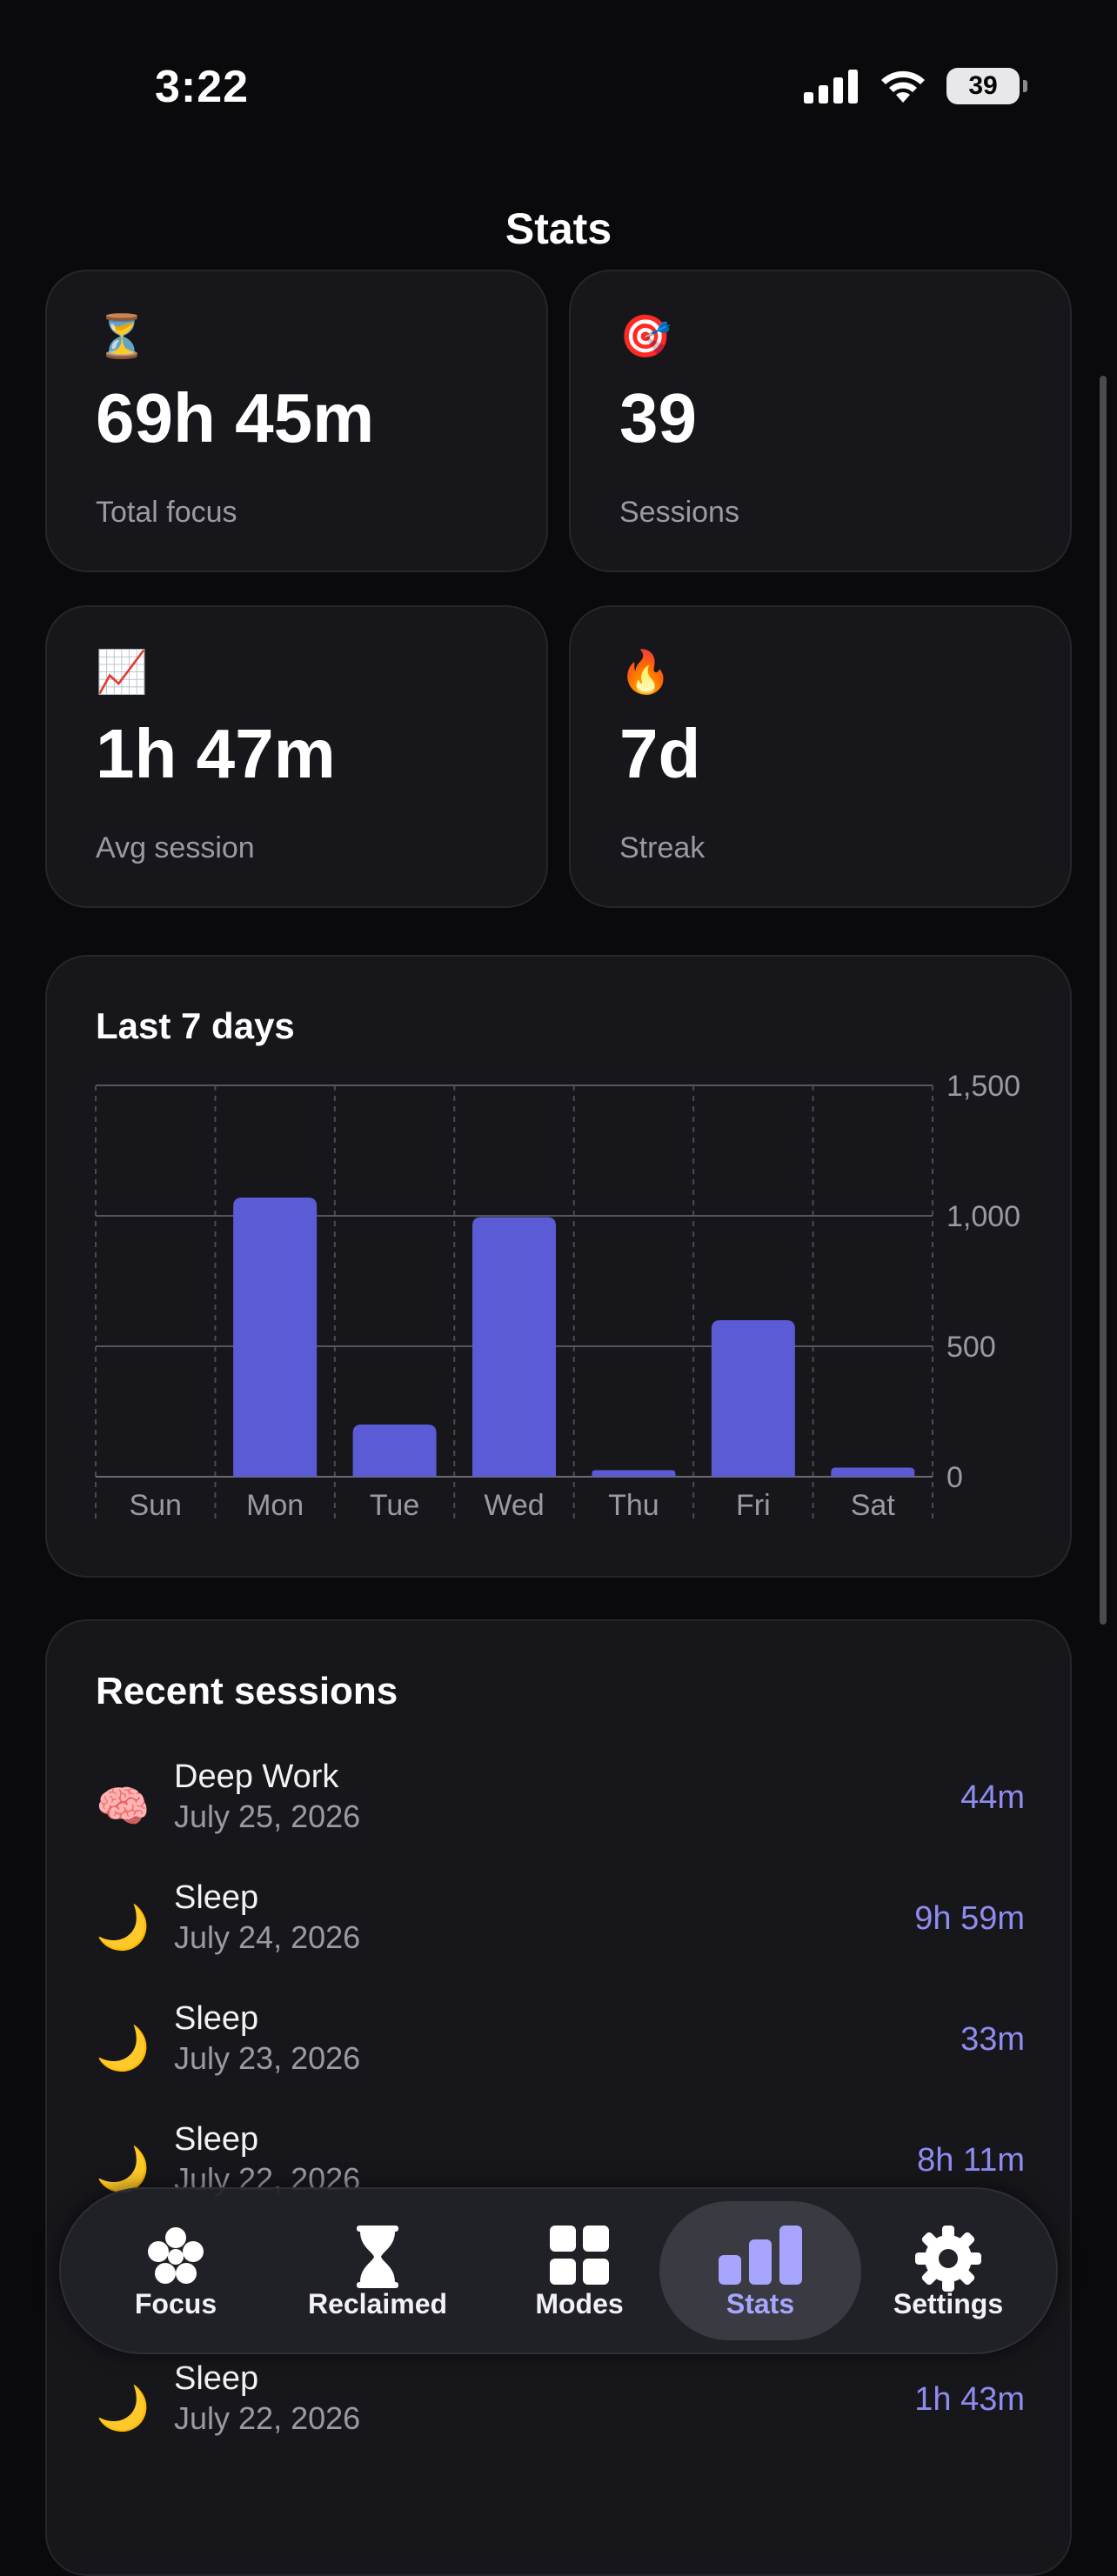  What do you see at coordinates (992, 1798) in the screenshot?
I see `session-duration: 44m` at bounding box center [992, 1798].